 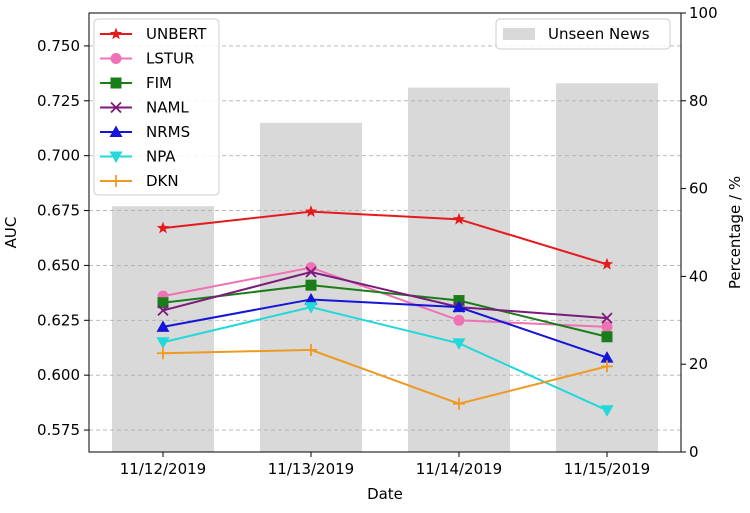 What do you see at coordinates (459, 469) in the screenshot?
I see `x-tick-label: 11/14/2019` at bounding box center [459, 469].